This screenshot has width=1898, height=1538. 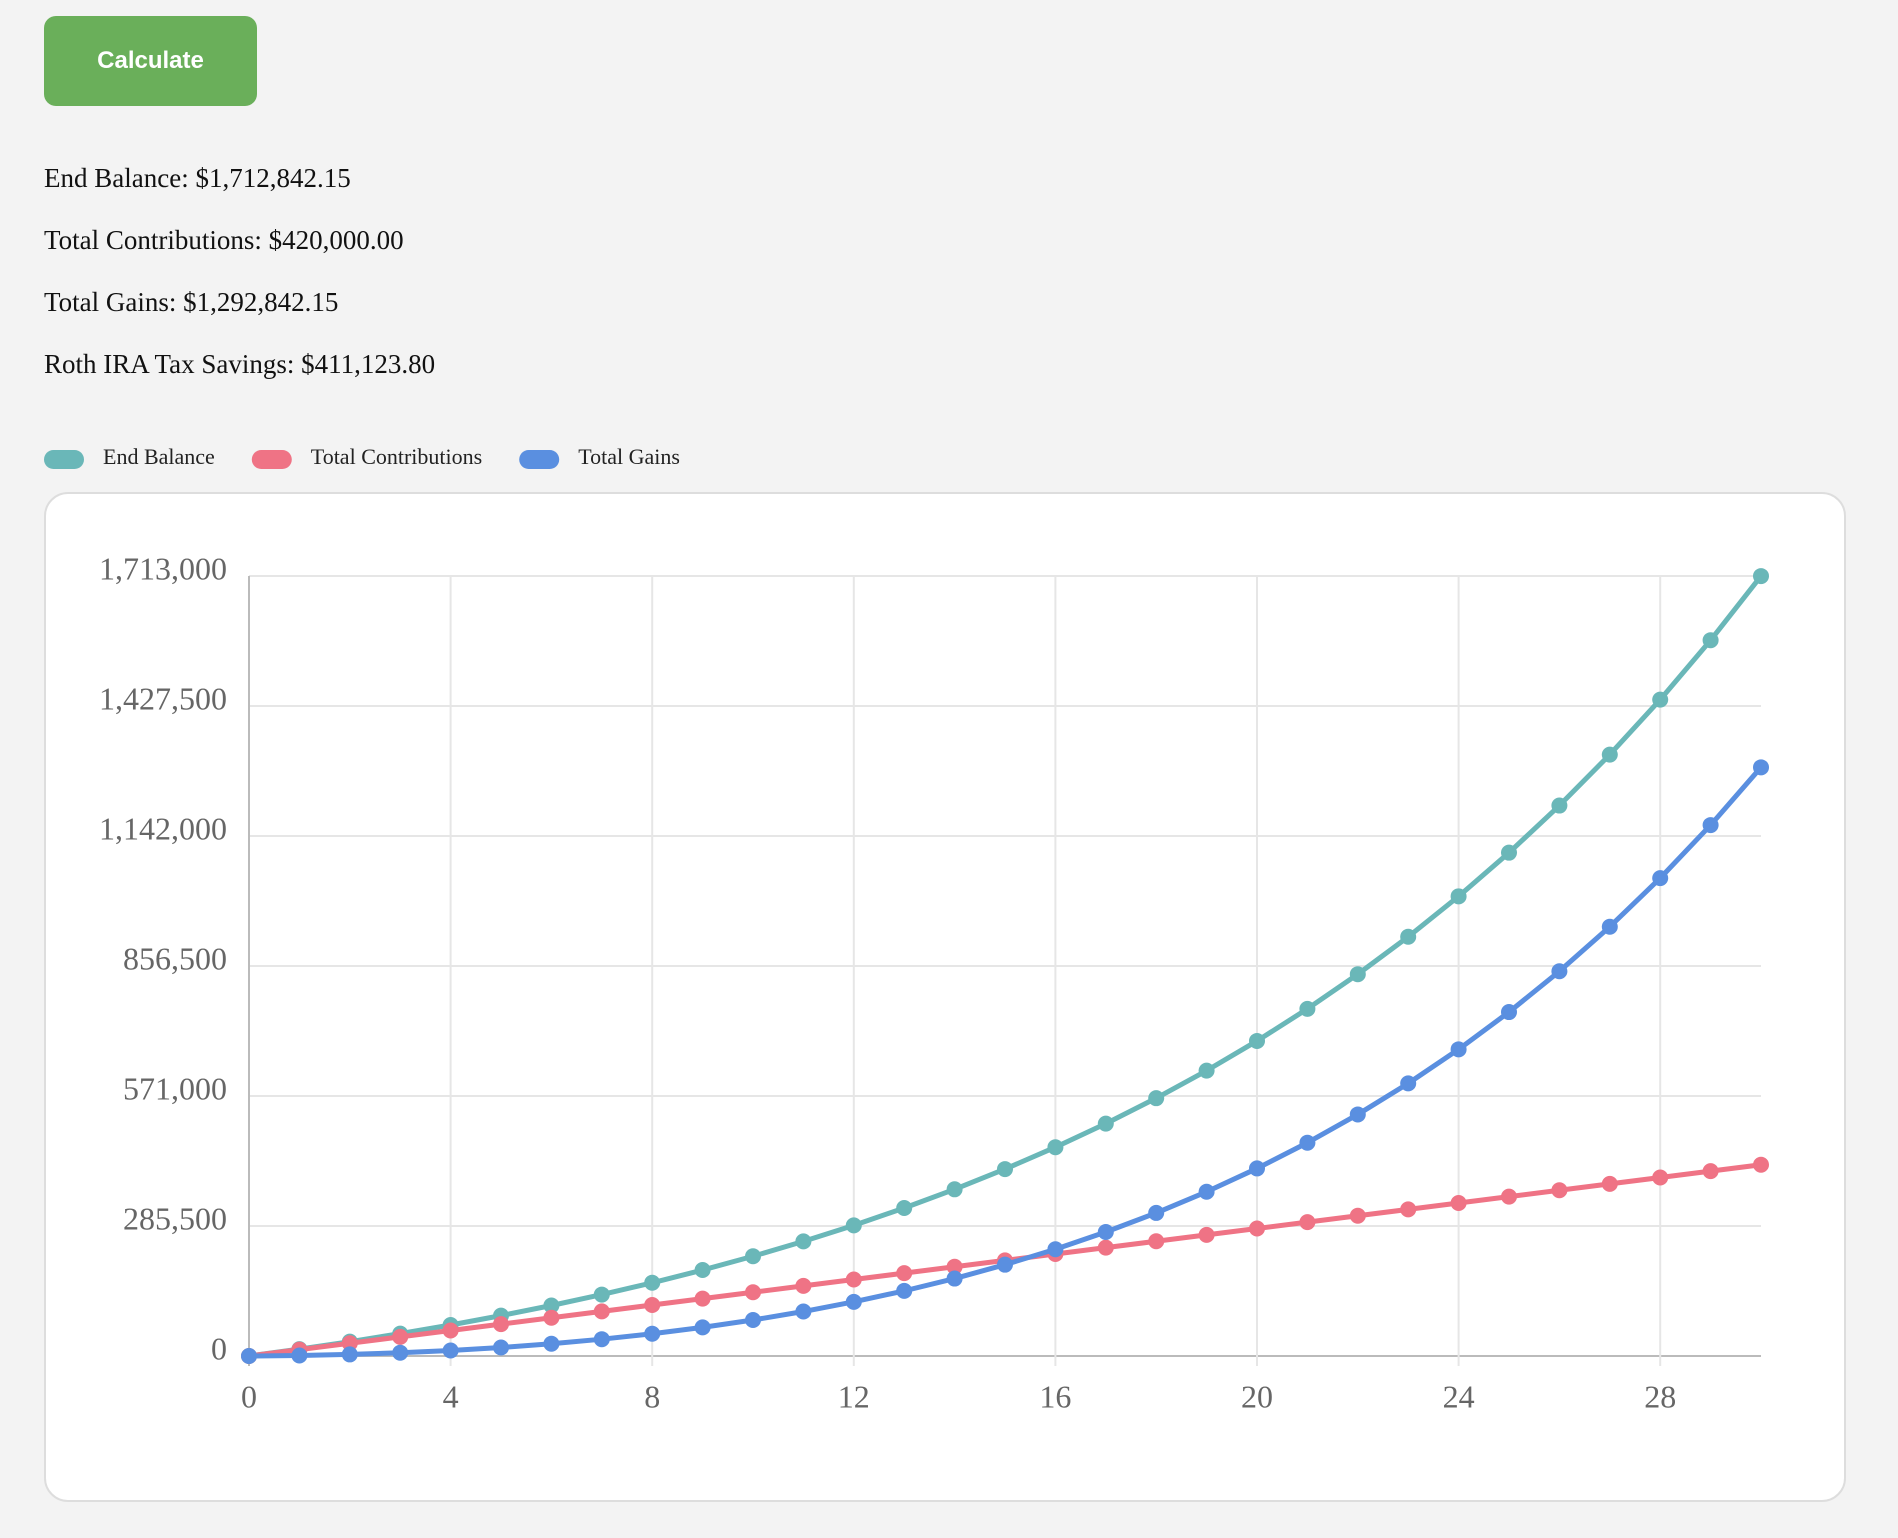 I want to click on x-tick-label: 24, so click(x=1459, y=1396).